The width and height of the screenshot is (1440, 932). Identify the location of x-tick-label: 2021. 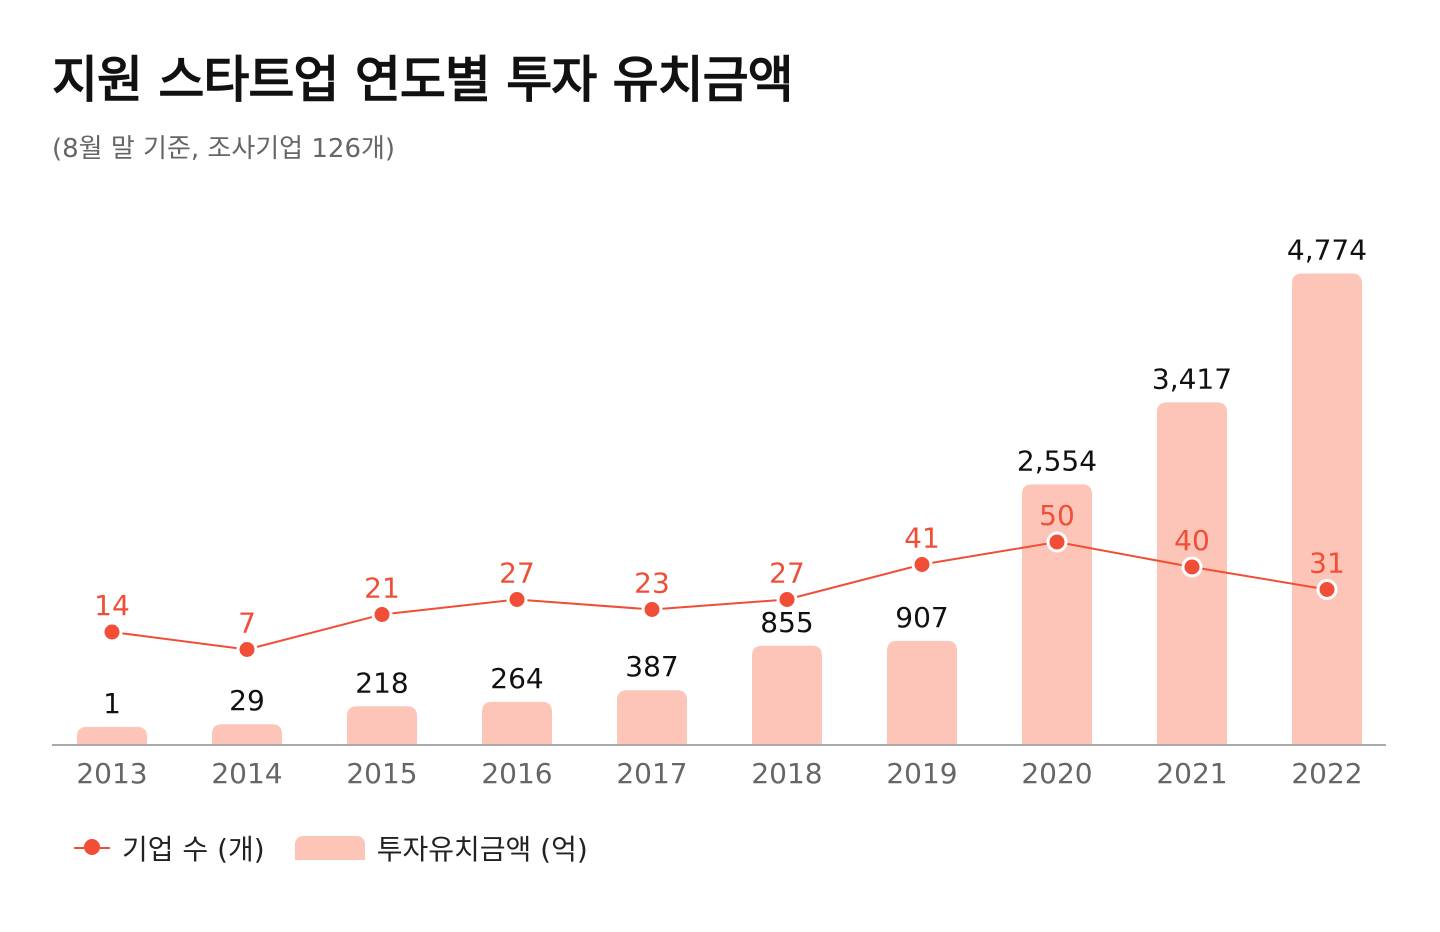
(1191, 773).